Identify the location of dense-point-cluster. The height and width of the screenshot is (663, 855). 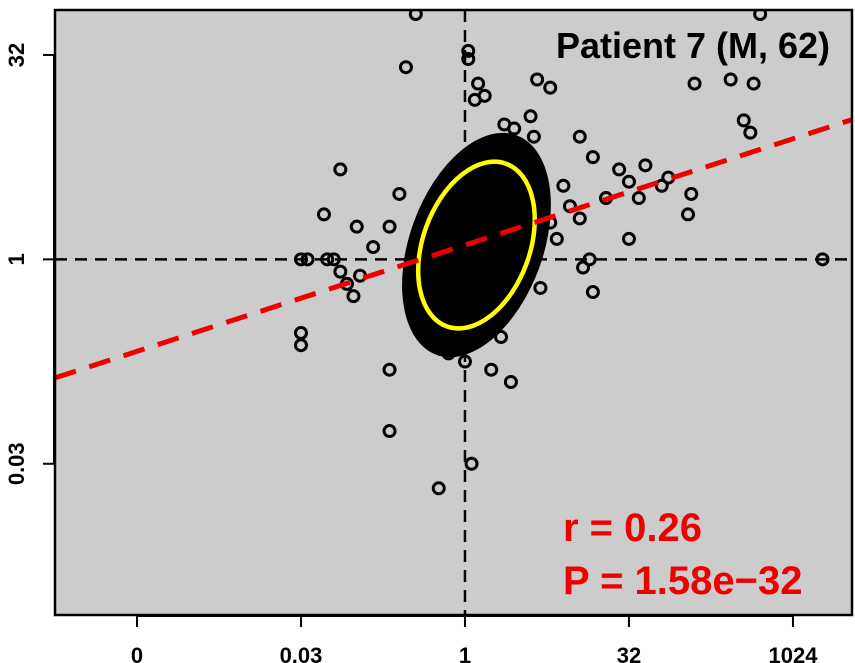
(476, 245).